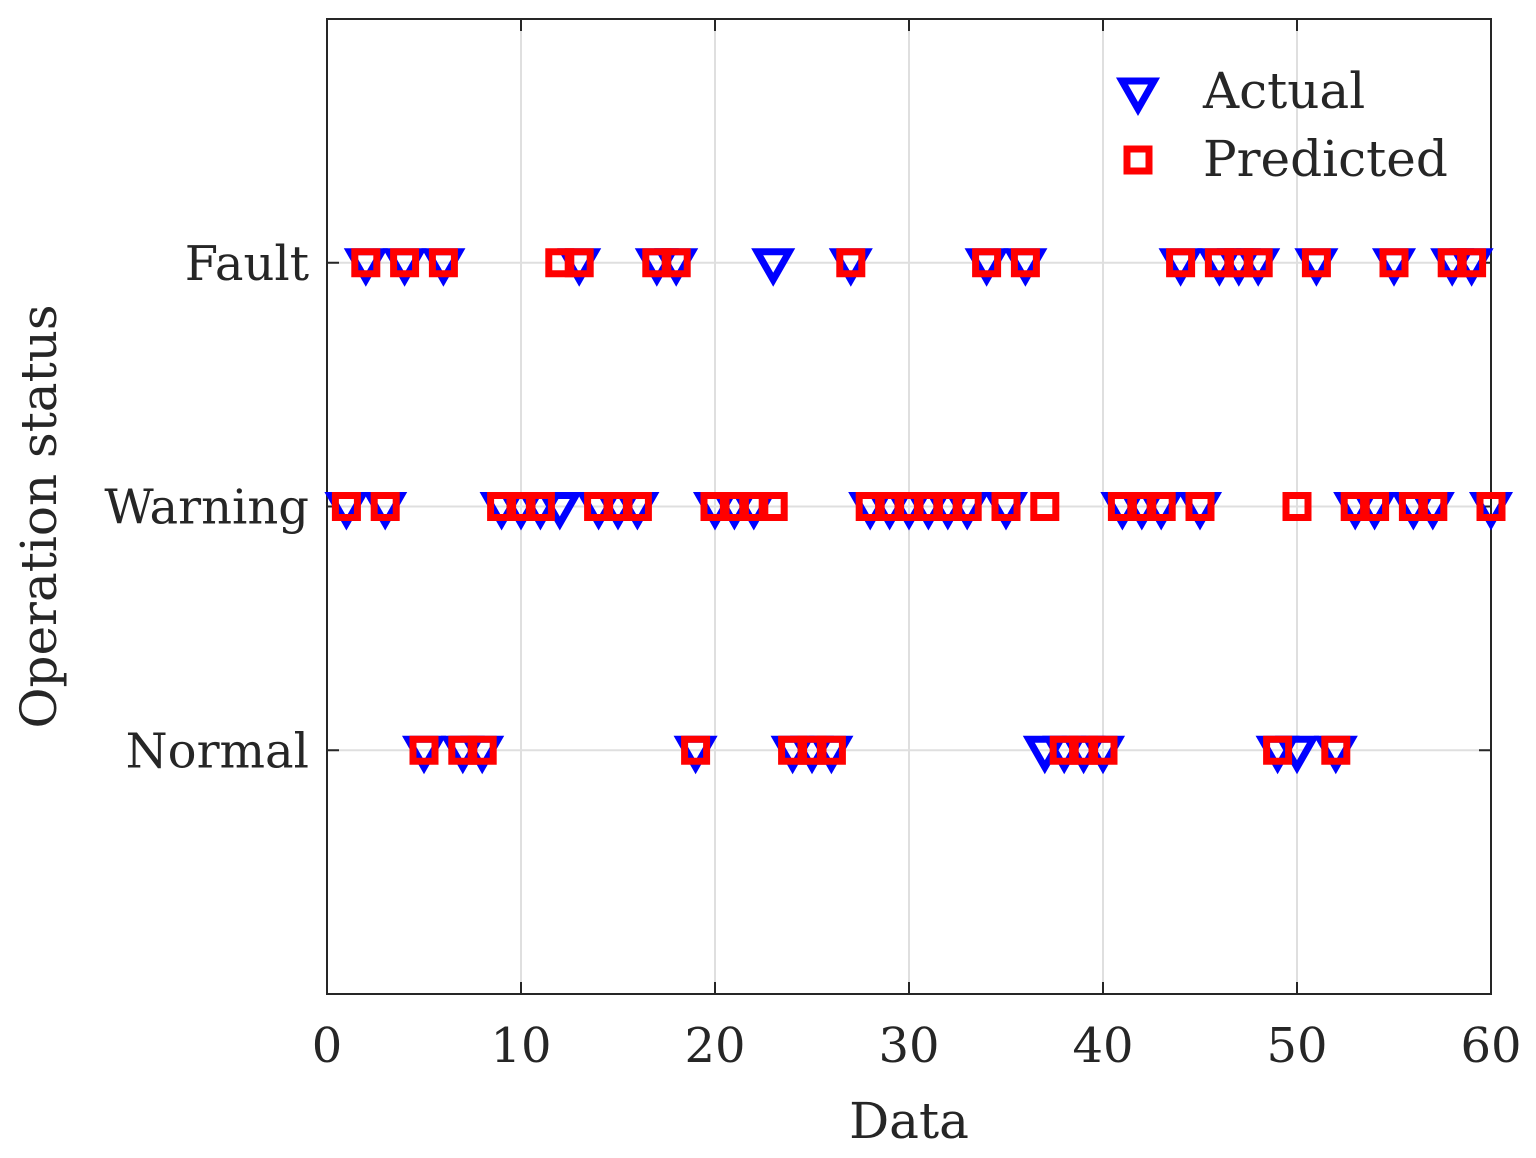 Image resolution: width=1536 pixels, height=1158 pixels. I want to click on y-axis-label: Operation status, so click(39, 516).